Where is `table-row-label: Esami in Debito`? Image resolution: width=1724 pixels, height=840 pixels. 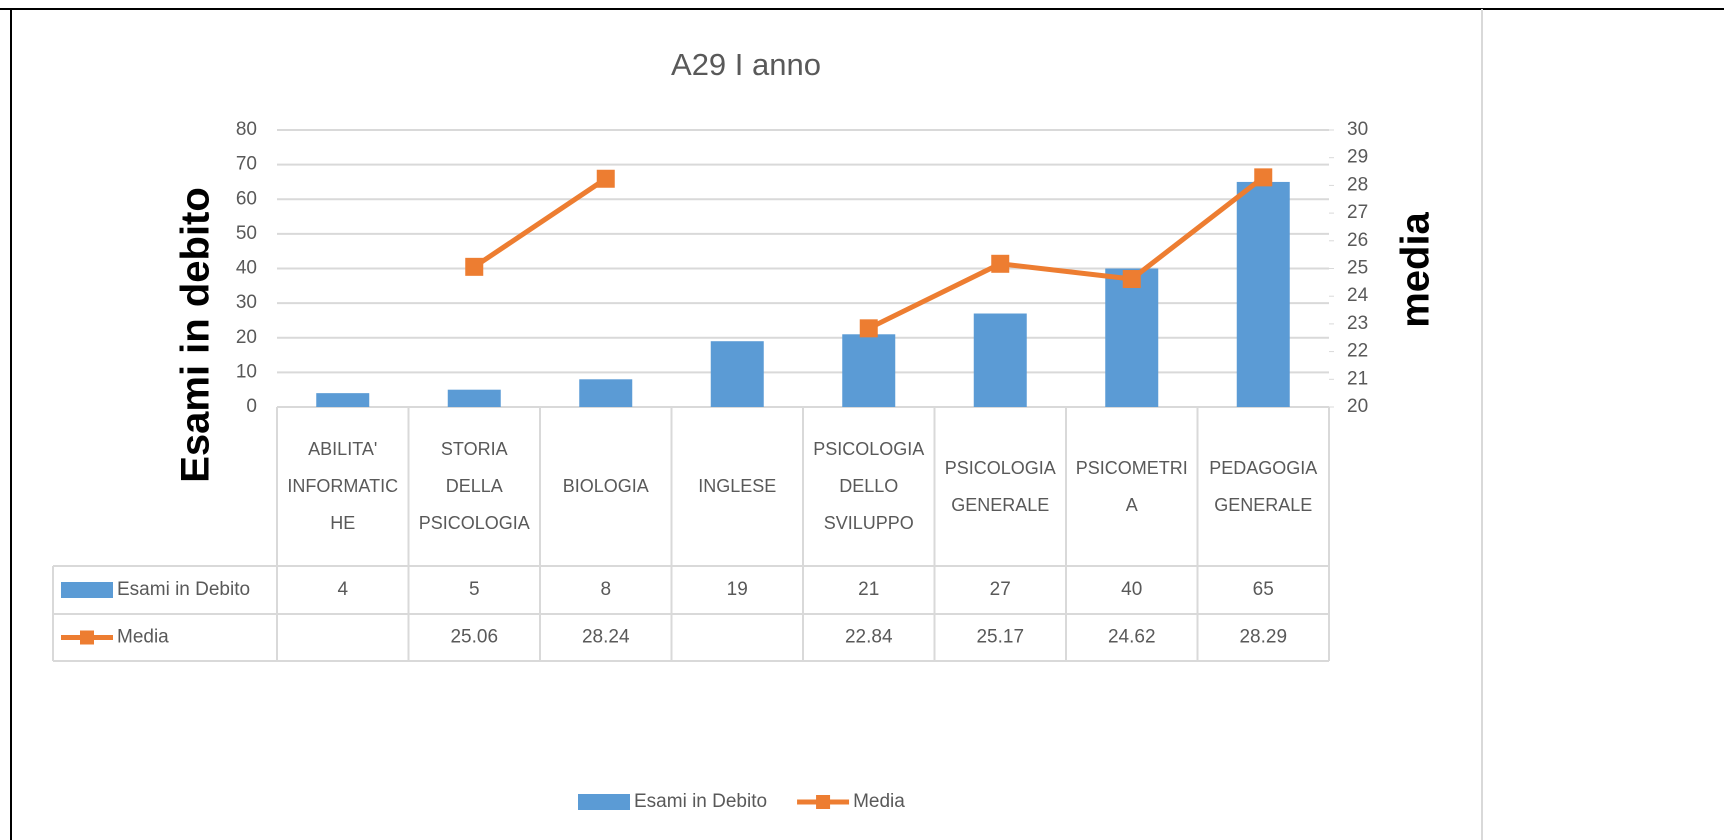
table-row-label: Esami in Debito is located at coordinates (183, 589).